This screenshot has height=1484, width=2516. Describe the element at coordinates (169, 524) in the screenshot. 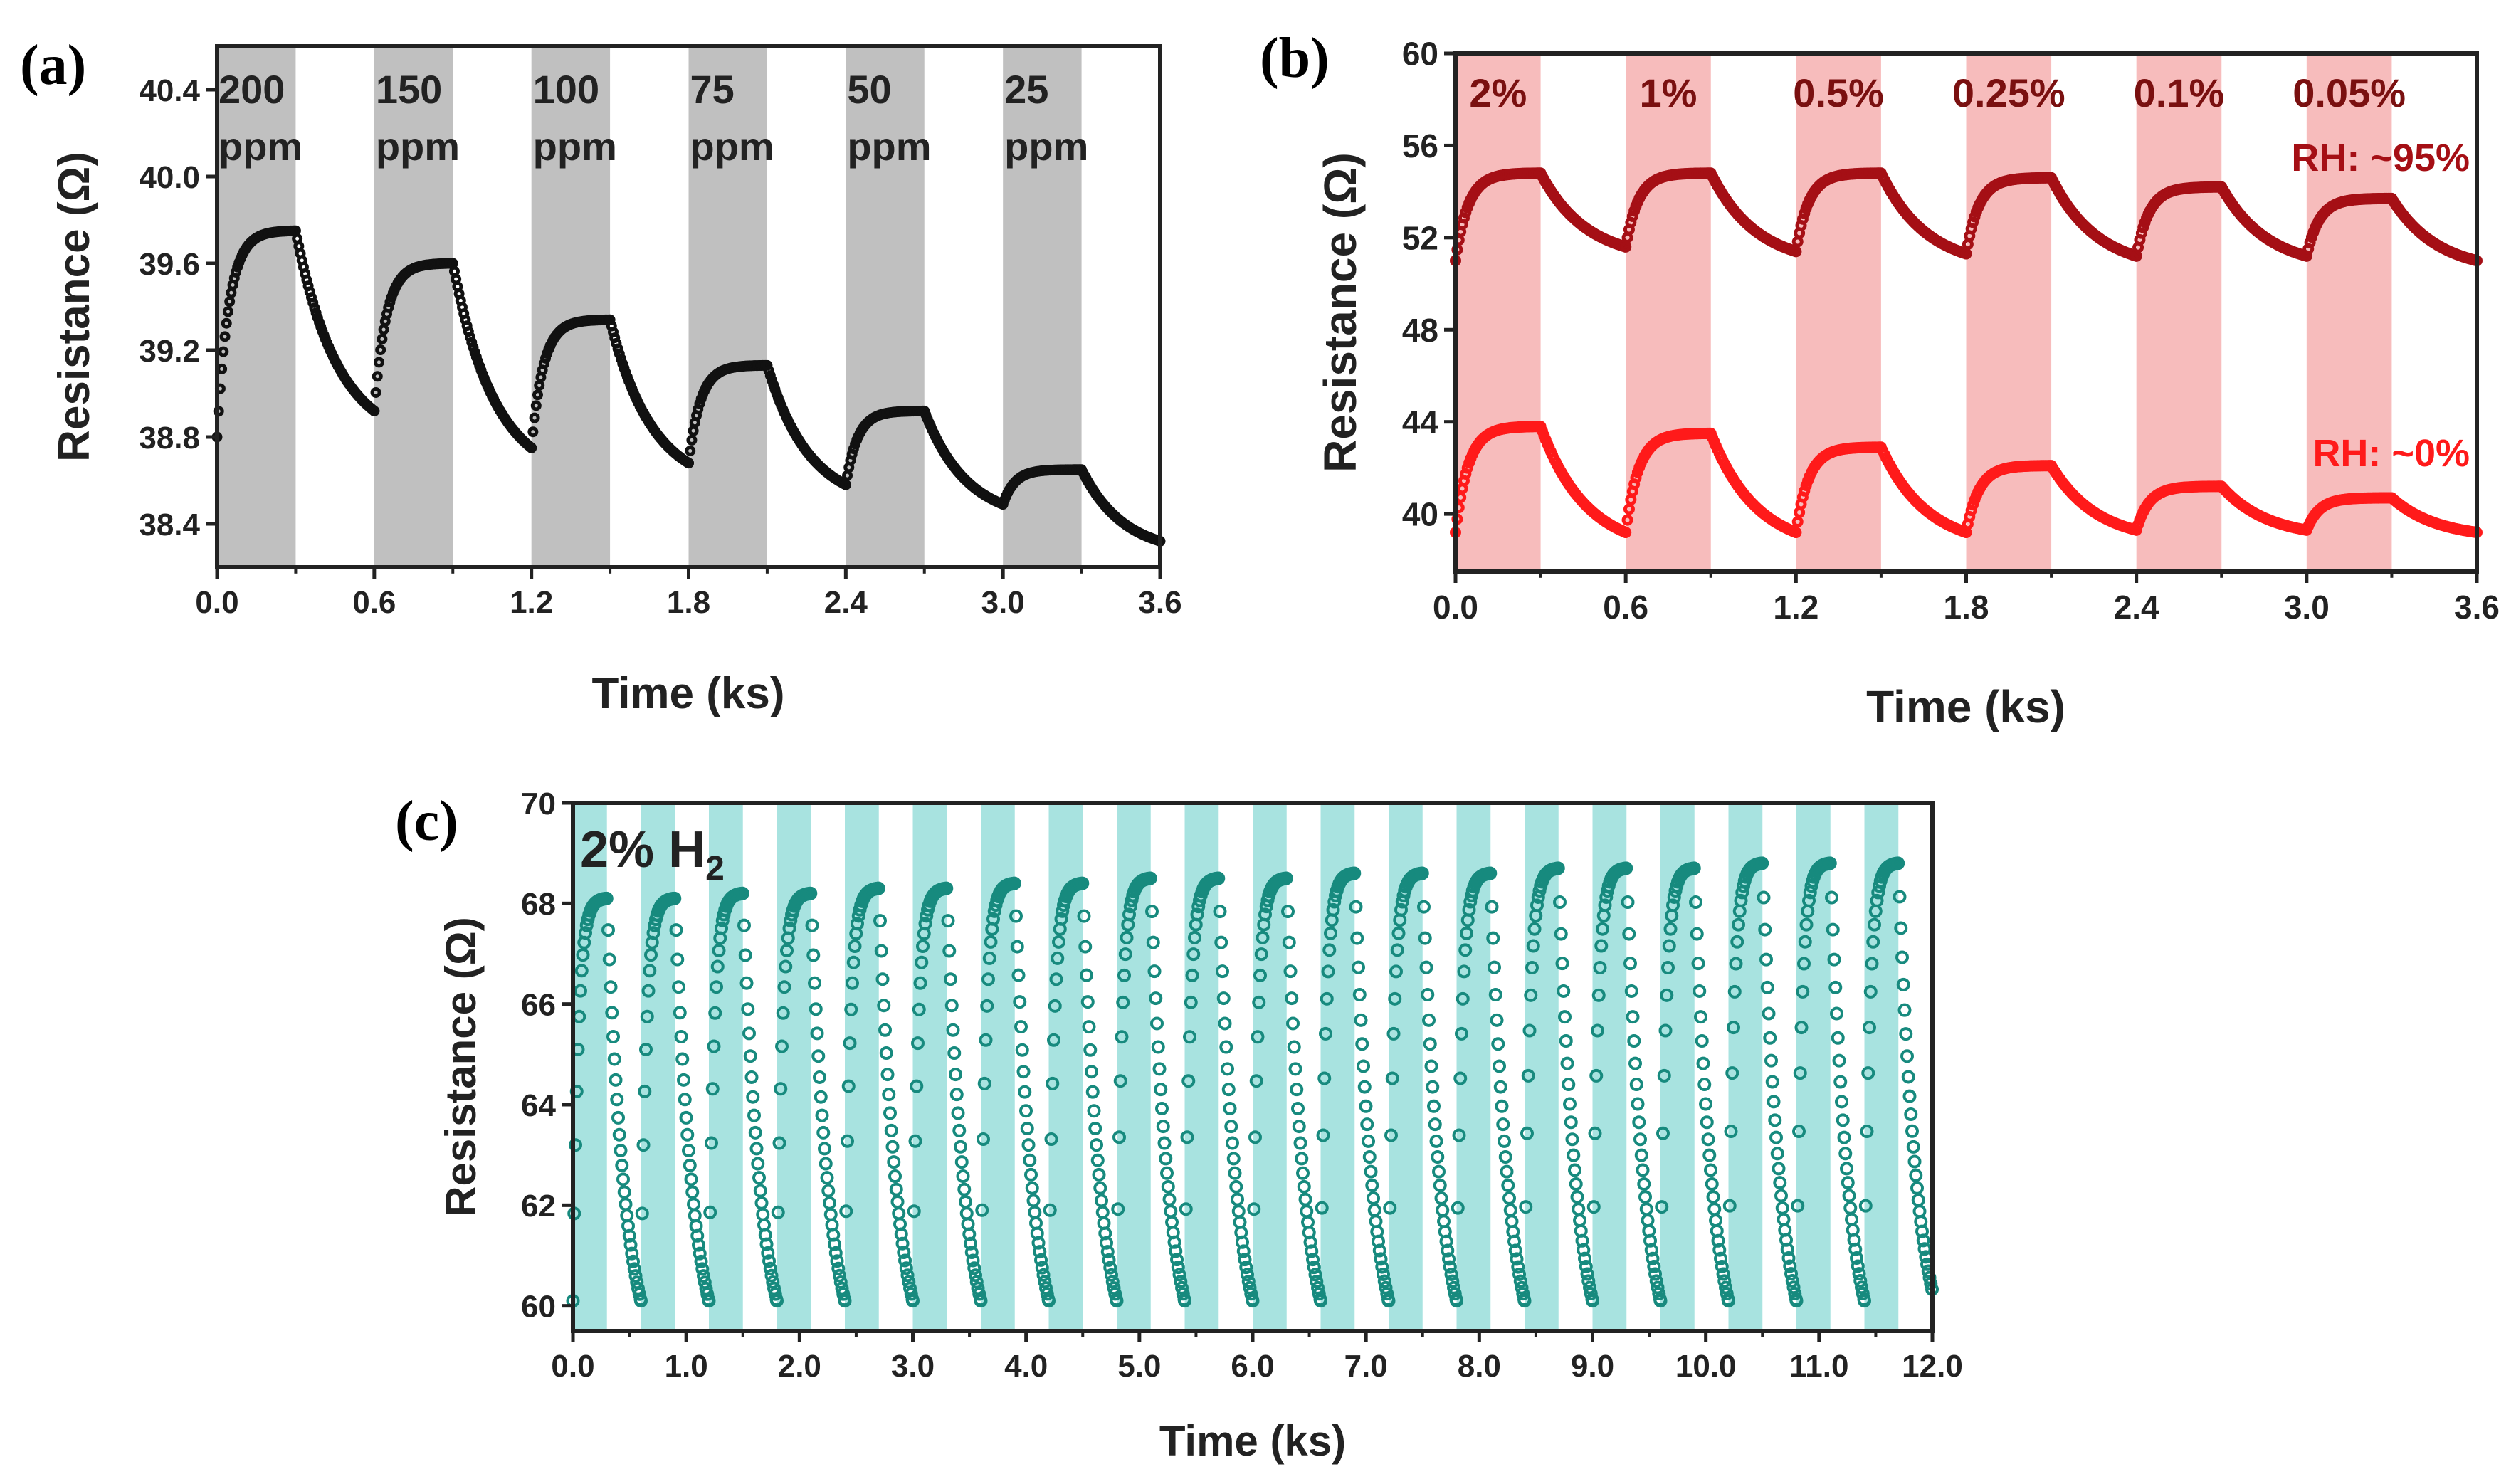

I see `a-y-tick-label: 38.4` at that location.